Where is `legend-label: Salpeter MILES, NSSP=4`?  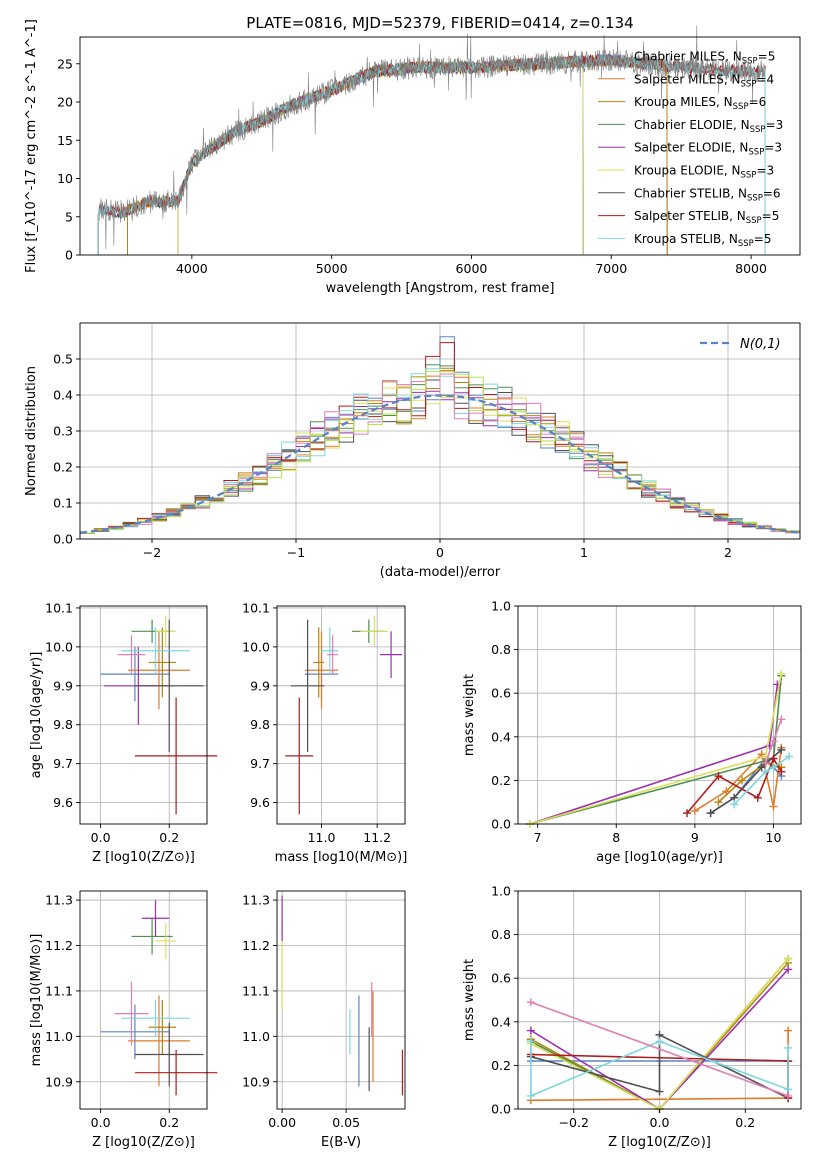 legend-label: Salpeter MILES, NSSP=4 is located at coordinates (704, 80).